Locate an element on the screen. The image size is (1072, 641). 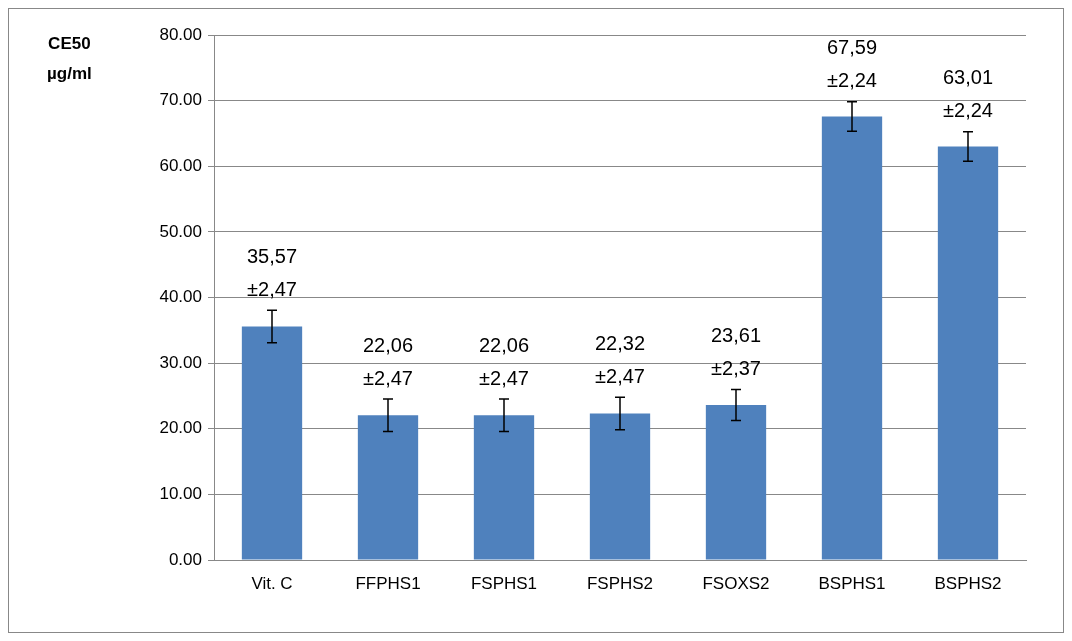
y-tick-label: 0.00 is located at coordinates (185, 559).